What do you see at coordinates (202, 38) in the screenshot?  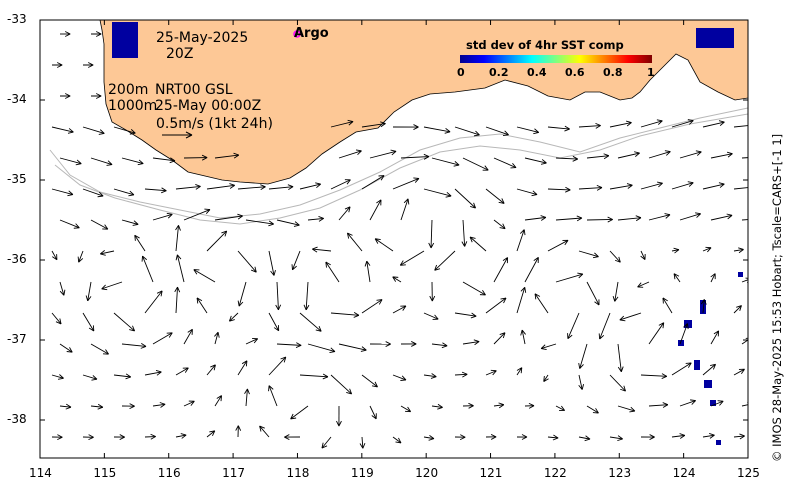 I see `date-label: 25-May-2025` at bounding box center [202, 38].